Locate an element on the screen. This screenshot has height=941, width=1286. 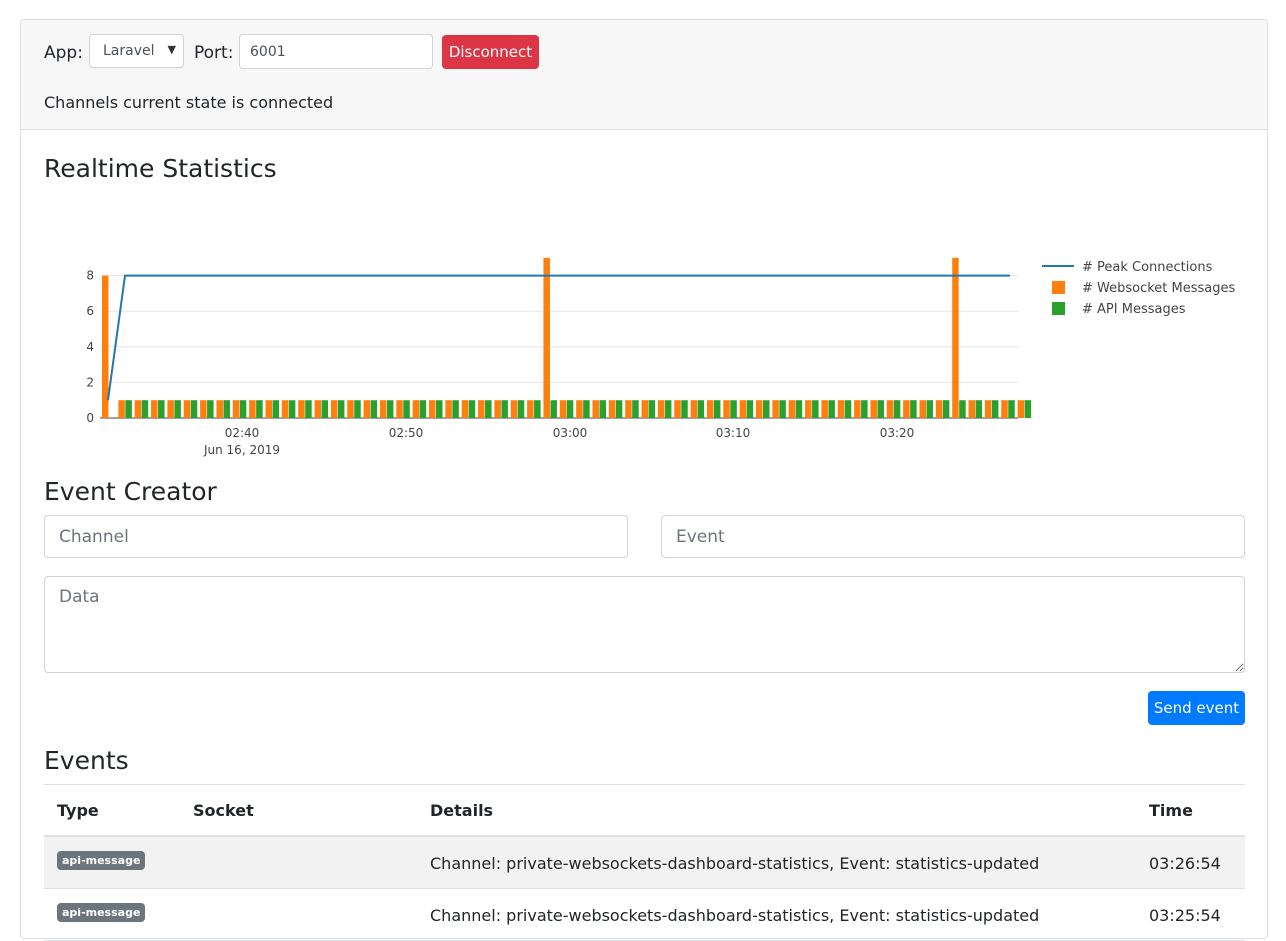
x-date-label: Jun 16, 2019 is located at coordinates (241, 450).